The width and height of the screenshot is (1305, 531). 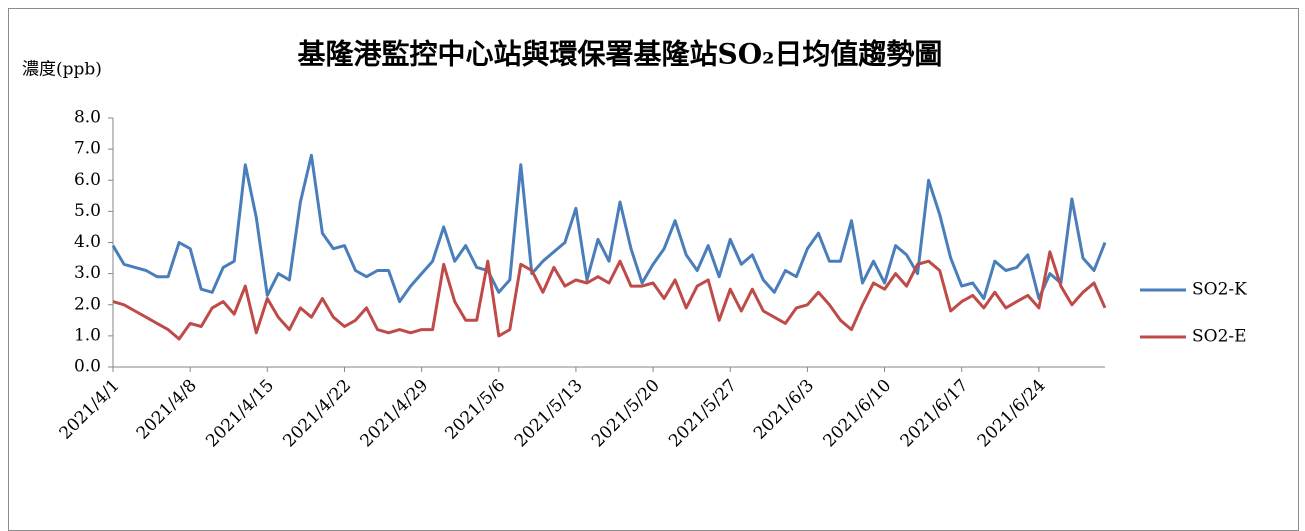 I want to click on y-tick-label: 0.0, so click(x=87, y=367).